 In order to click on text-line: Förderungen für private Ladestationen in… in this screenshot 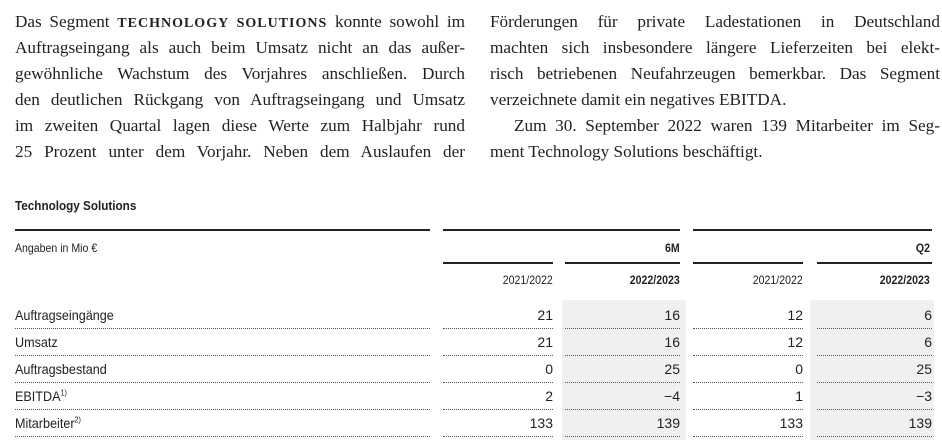, I will do `click(715, 21)`.